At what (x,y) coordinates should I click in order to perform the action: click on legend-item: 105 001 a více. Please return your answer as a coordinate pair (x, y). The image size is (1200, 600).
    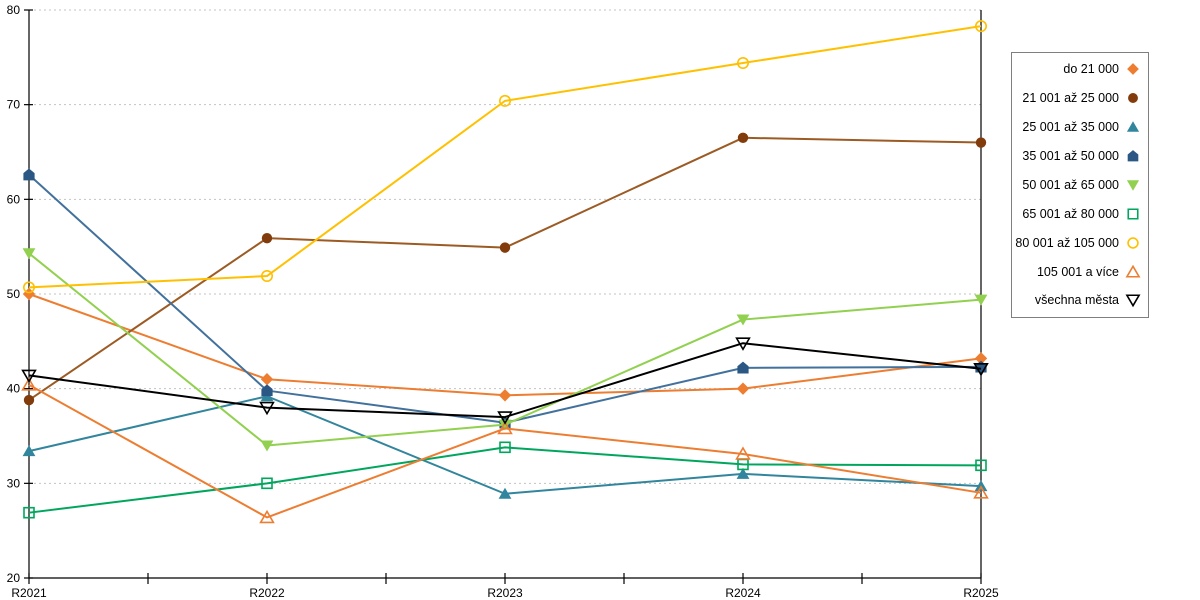
    Looking at the image, I should click on (1078, 272).